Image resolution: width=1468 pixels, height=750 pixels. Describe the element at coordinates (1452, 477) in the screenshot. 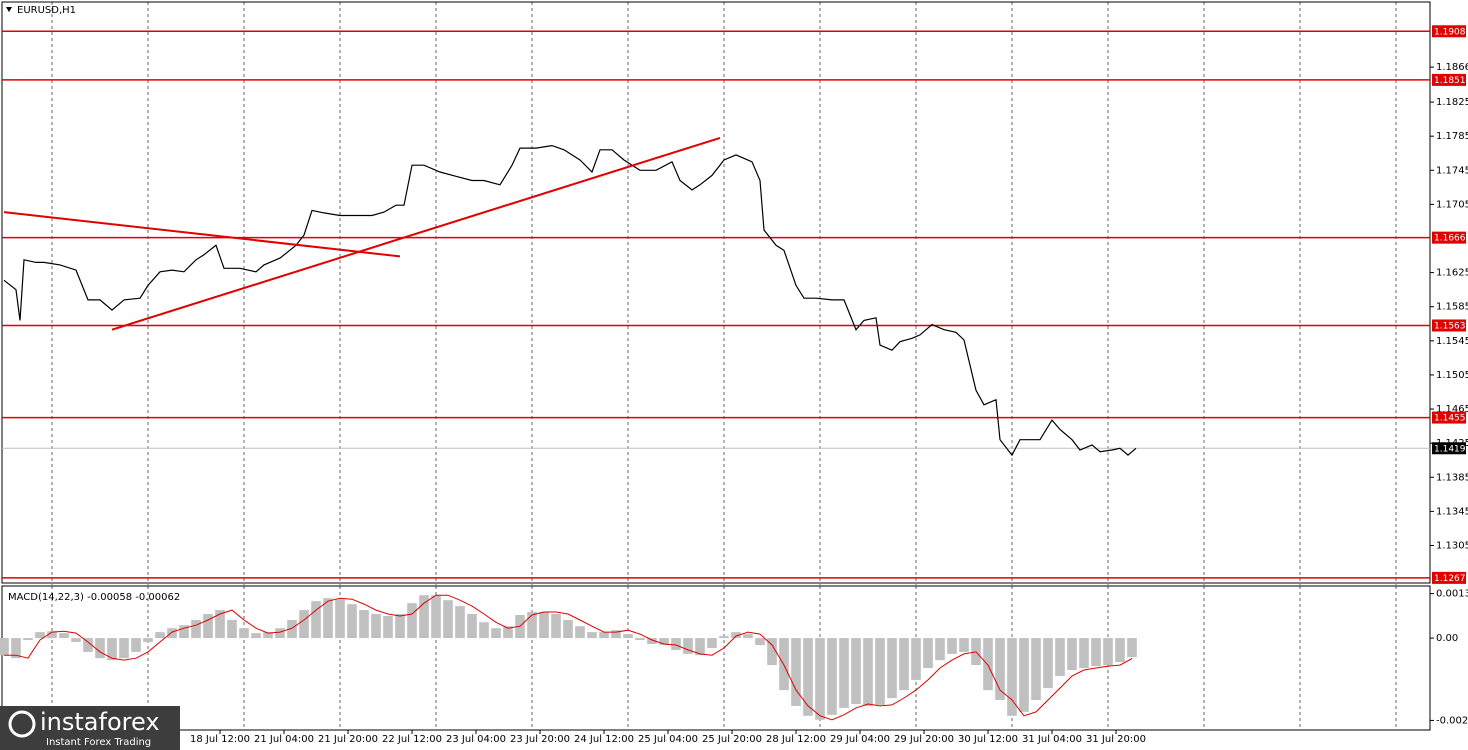

I see `y-tick-label: 1.1385` at that location.